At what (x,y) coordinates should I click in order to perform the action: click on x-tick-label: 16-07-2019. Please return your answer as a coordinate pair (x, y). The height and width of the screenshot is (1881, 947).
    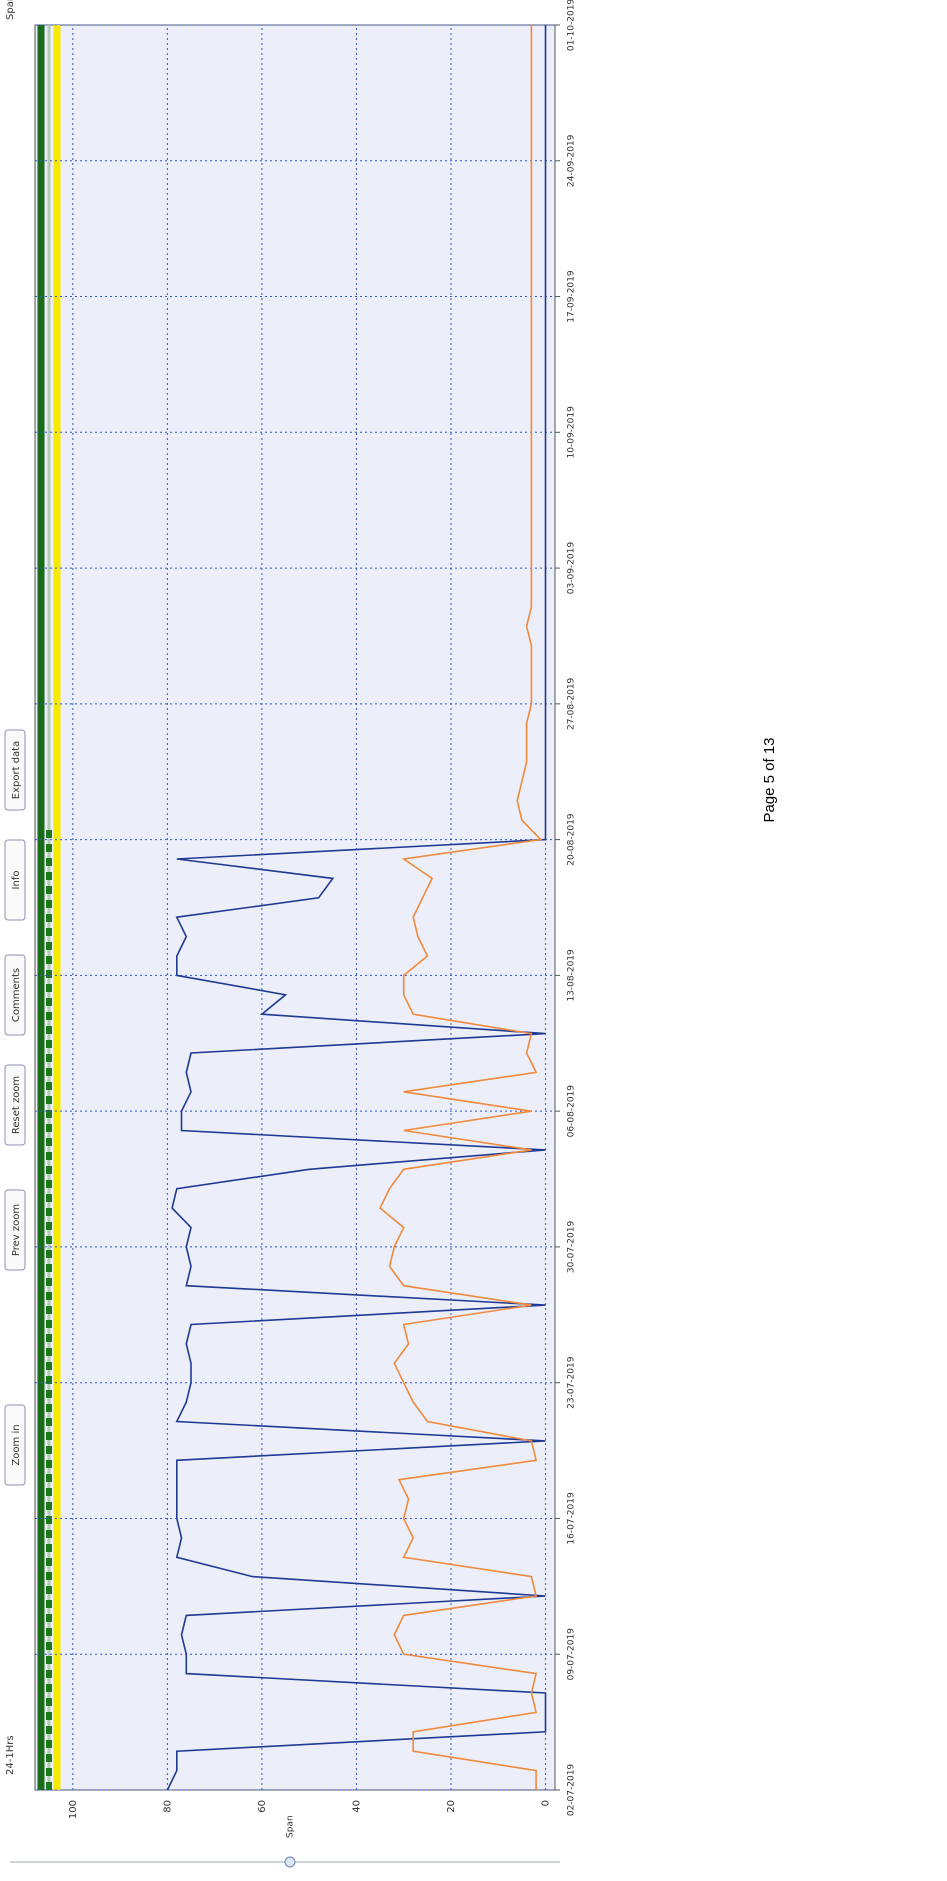
    Looking at the image, I should click on (572, 1518).